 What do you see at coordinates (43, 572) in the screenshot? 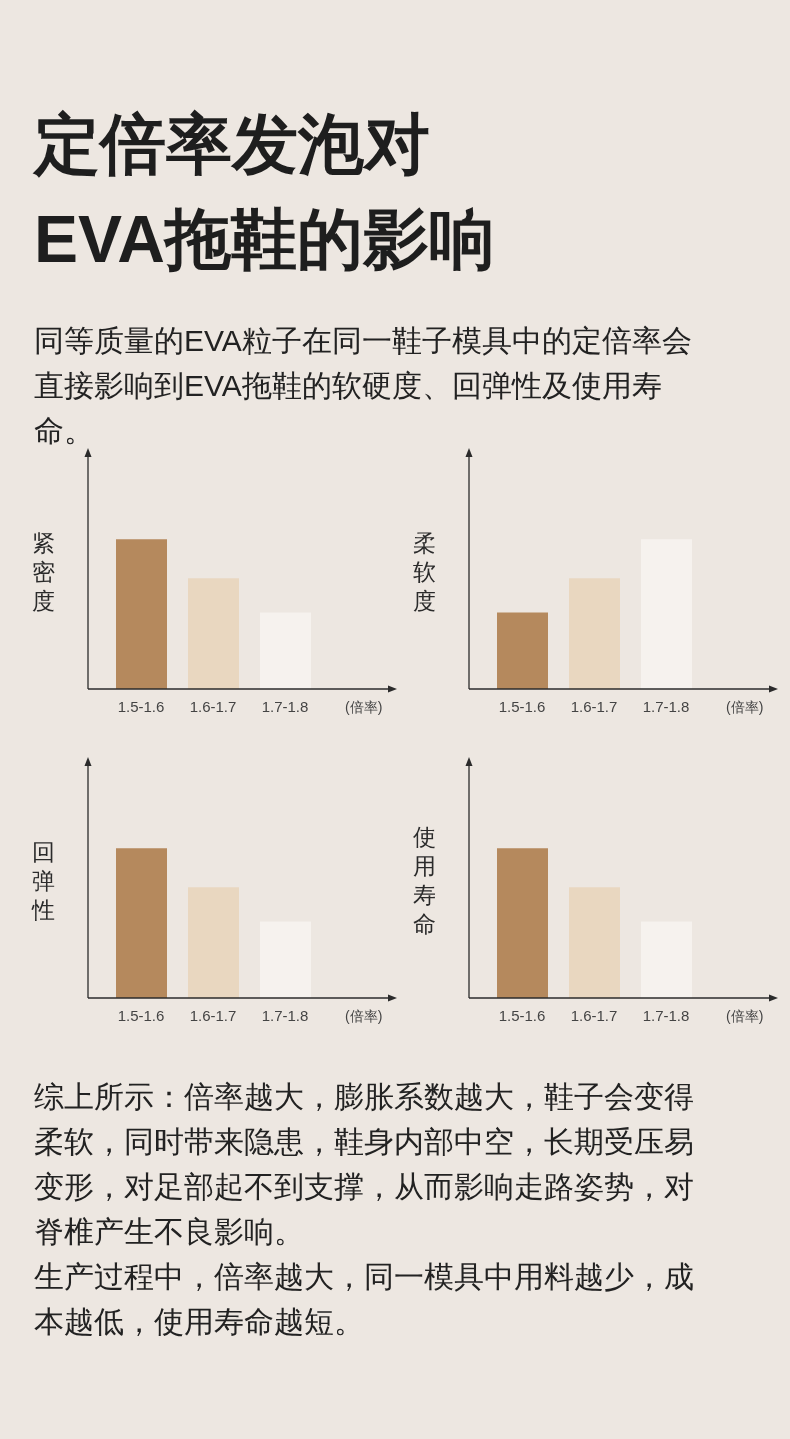
I see `y-axis-title: 紧密度` at bounding box center [43, 572].